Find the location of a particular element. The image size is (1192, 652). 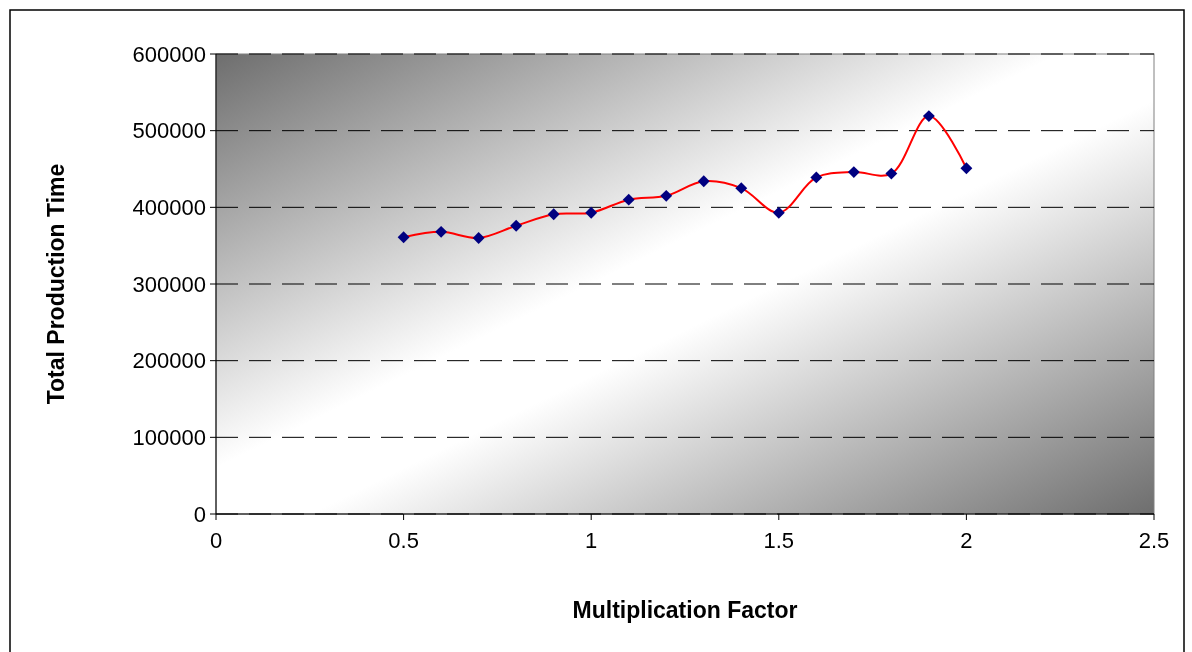

y-tick-label: 0 is located at coordinates (199, 514).